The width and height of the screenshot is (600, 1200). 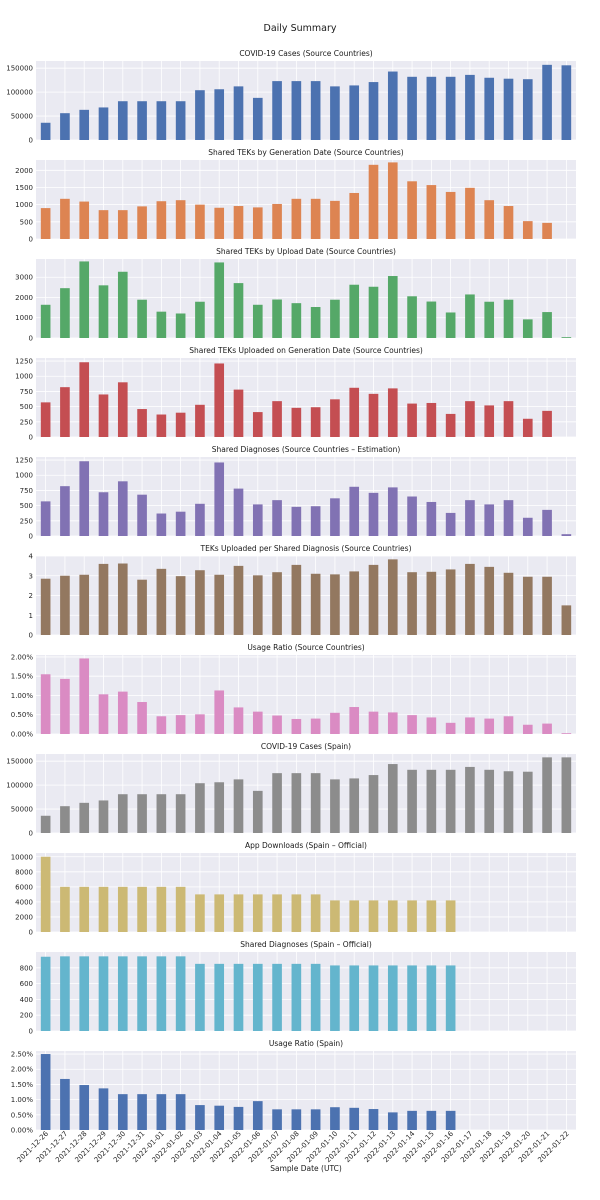 What do you see at coordinates (22, 1115) in the screenshot?
I see `y-tick-label: 0.50%` at bounding box center [22, 1115].